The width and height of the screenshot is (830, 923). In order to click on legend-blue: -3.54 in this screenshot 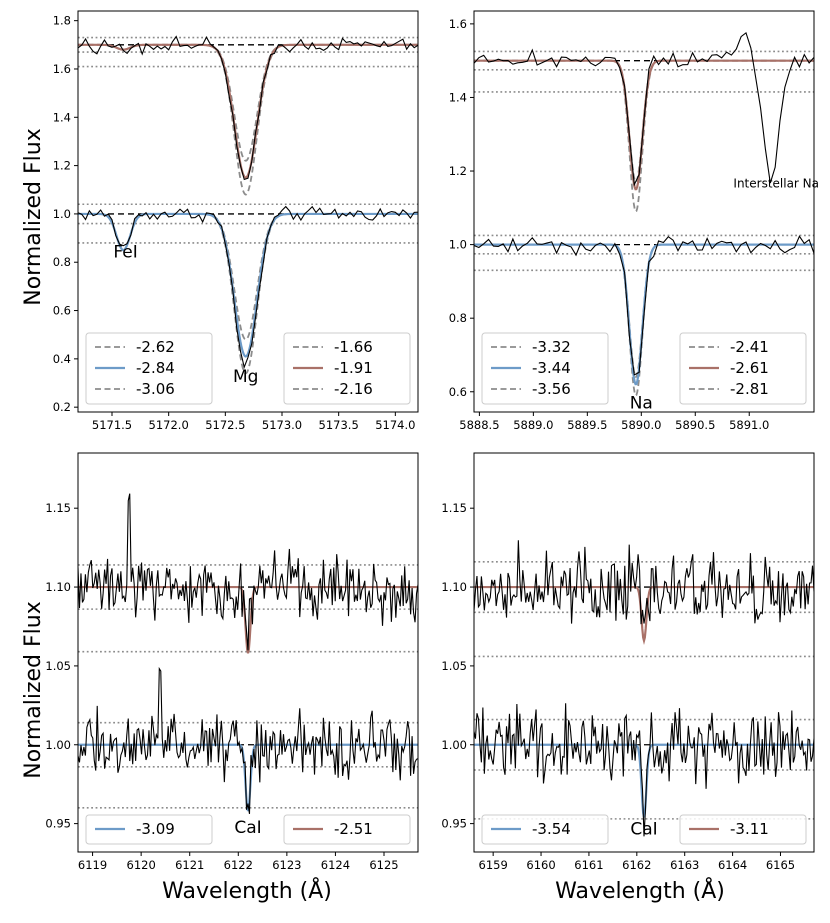, I will do `click(545, 829)`.